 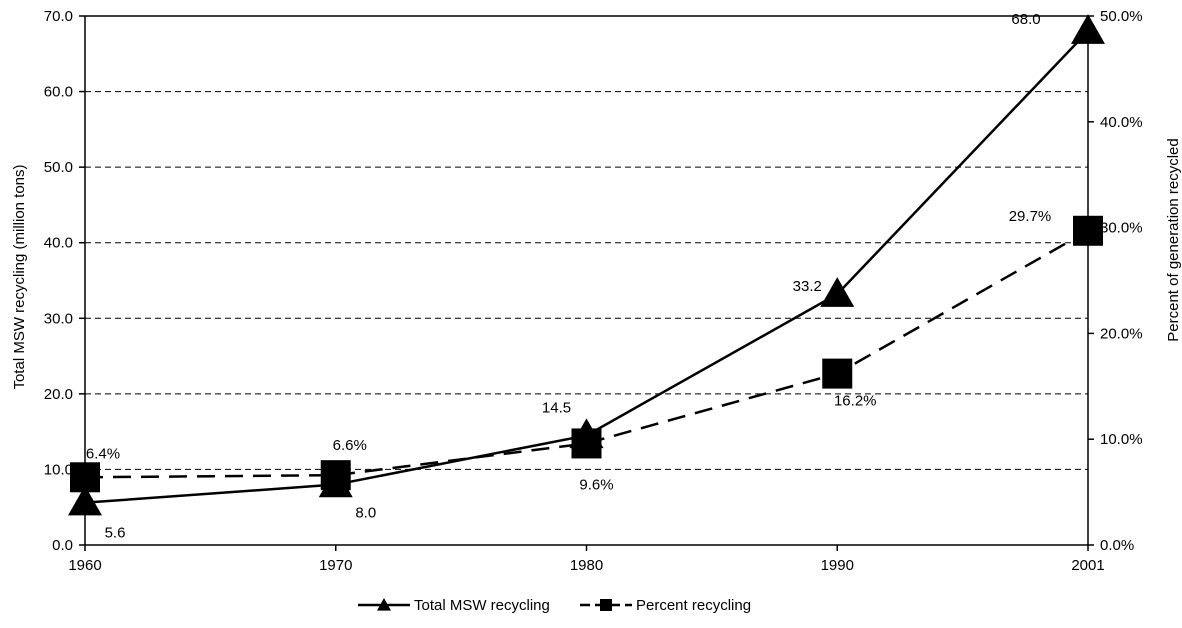 What do you see at coordinates (115, 533) in the screenshot?
I see `data-label: 5.6` at bounding box center [115, 533].